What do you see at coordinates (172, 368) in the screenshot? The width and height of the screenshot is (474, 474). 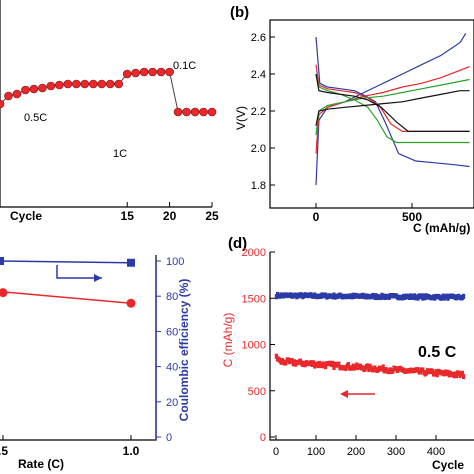 I see `panel-c-y-tick-label: 40` at bounding box center [172, 368].